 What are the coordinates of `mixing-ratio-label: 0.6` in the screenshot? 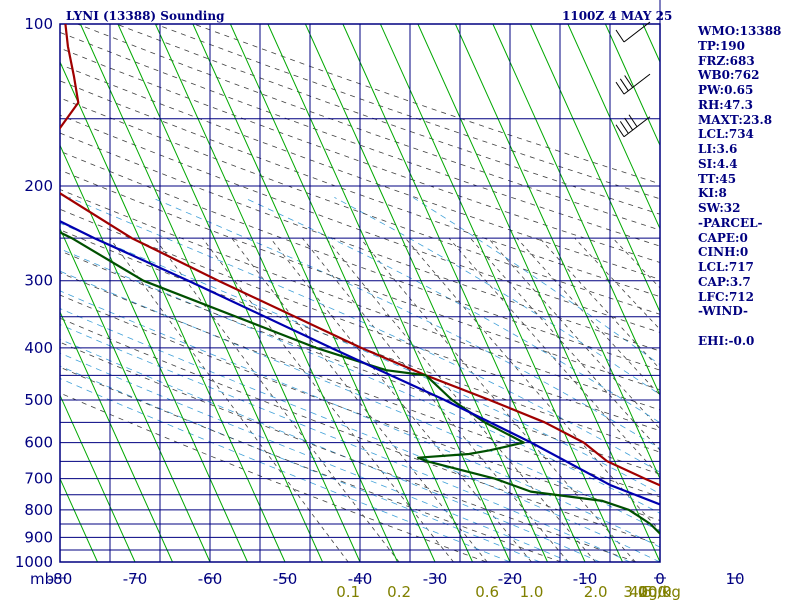 It's located at (487, 591).